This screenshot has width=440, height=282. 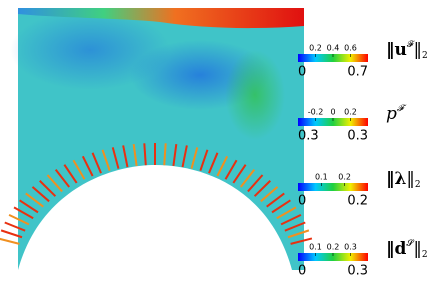 I want to click on legend-label: ‖d𝓢‖2, so click(x=407, y=249).